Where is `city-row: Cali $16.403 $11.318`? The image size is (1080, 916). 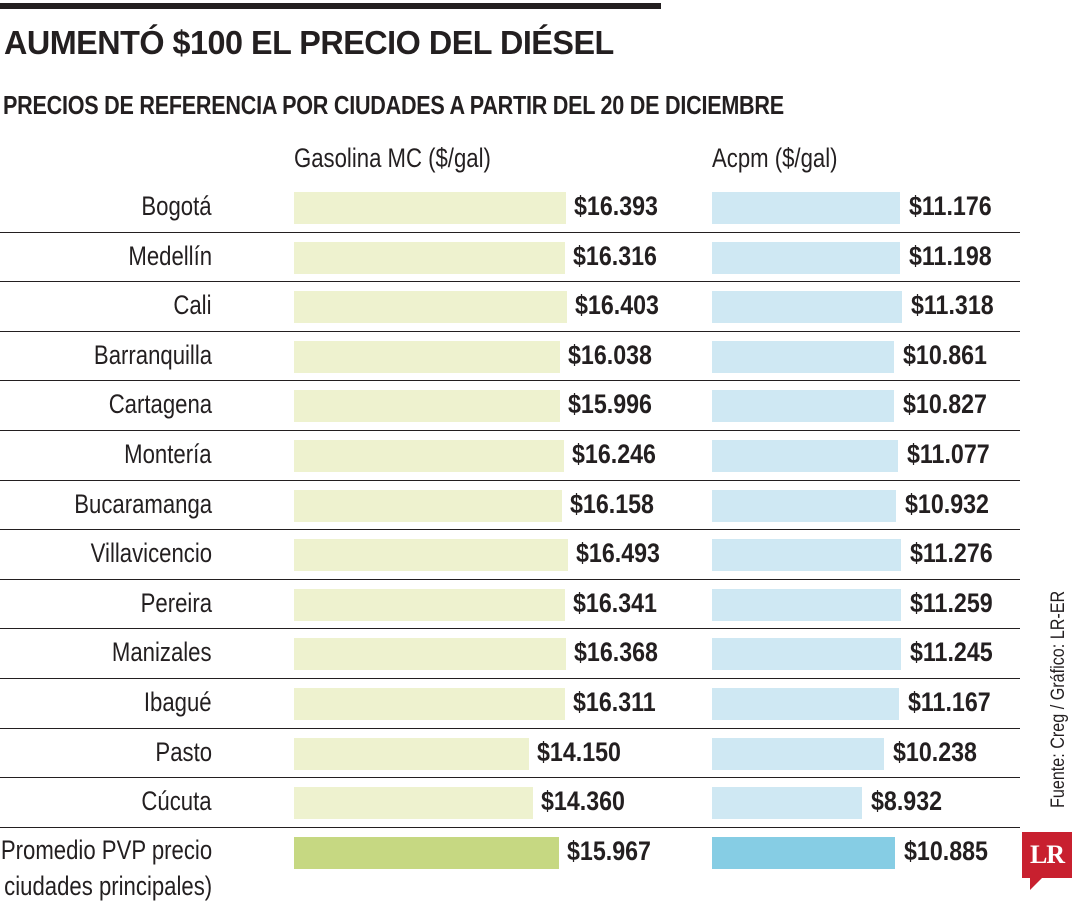
city-row: Cali $16.403 $11.318 is located at coordinates (510, 307).